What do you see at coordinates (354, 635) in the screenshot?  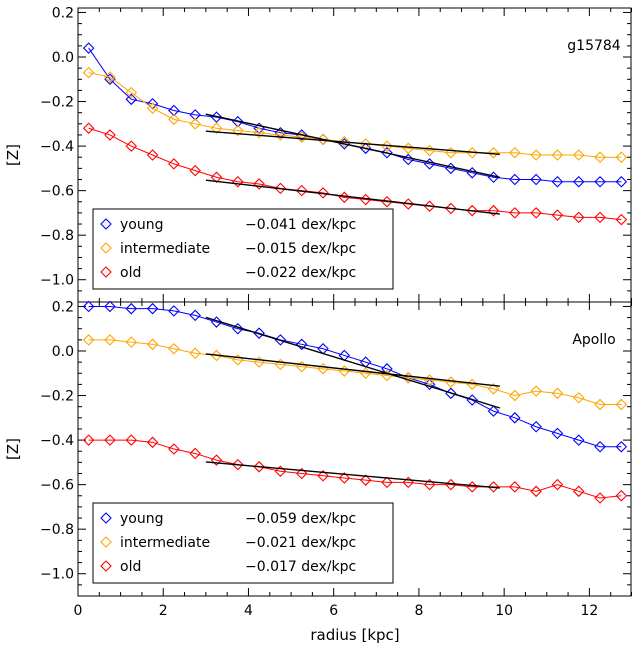 I see `x-axis-title: radius [kpc]` at bounding box center [354, 635].